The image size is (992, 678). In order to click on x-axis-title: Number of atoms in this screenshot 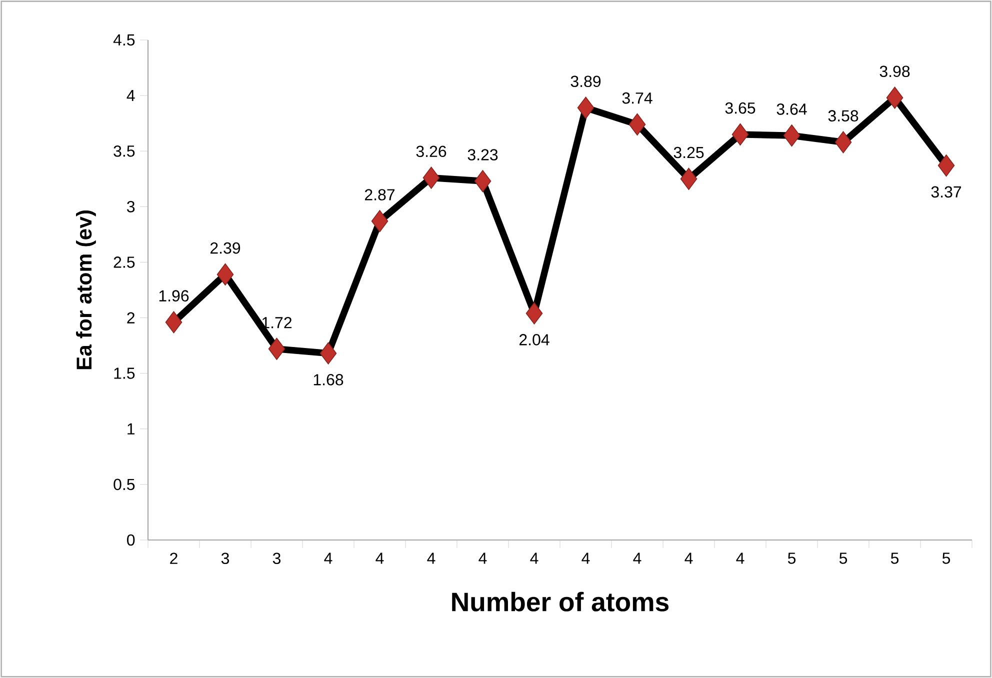, I will do `click(560, 602)`.